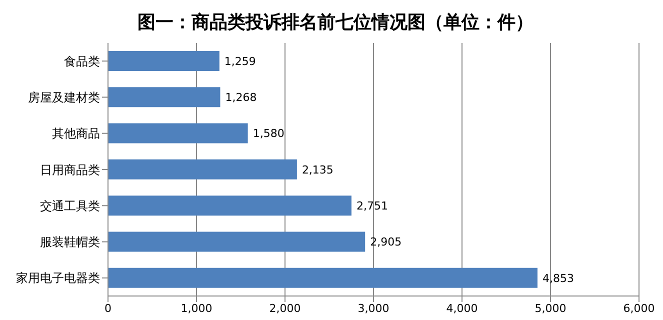 This screenshot has width=663, height=320. What do you see at coordinates (462, 308) in the screenshot?
I see `x-tick-label: 4,000` at bounding box center [462, 308].